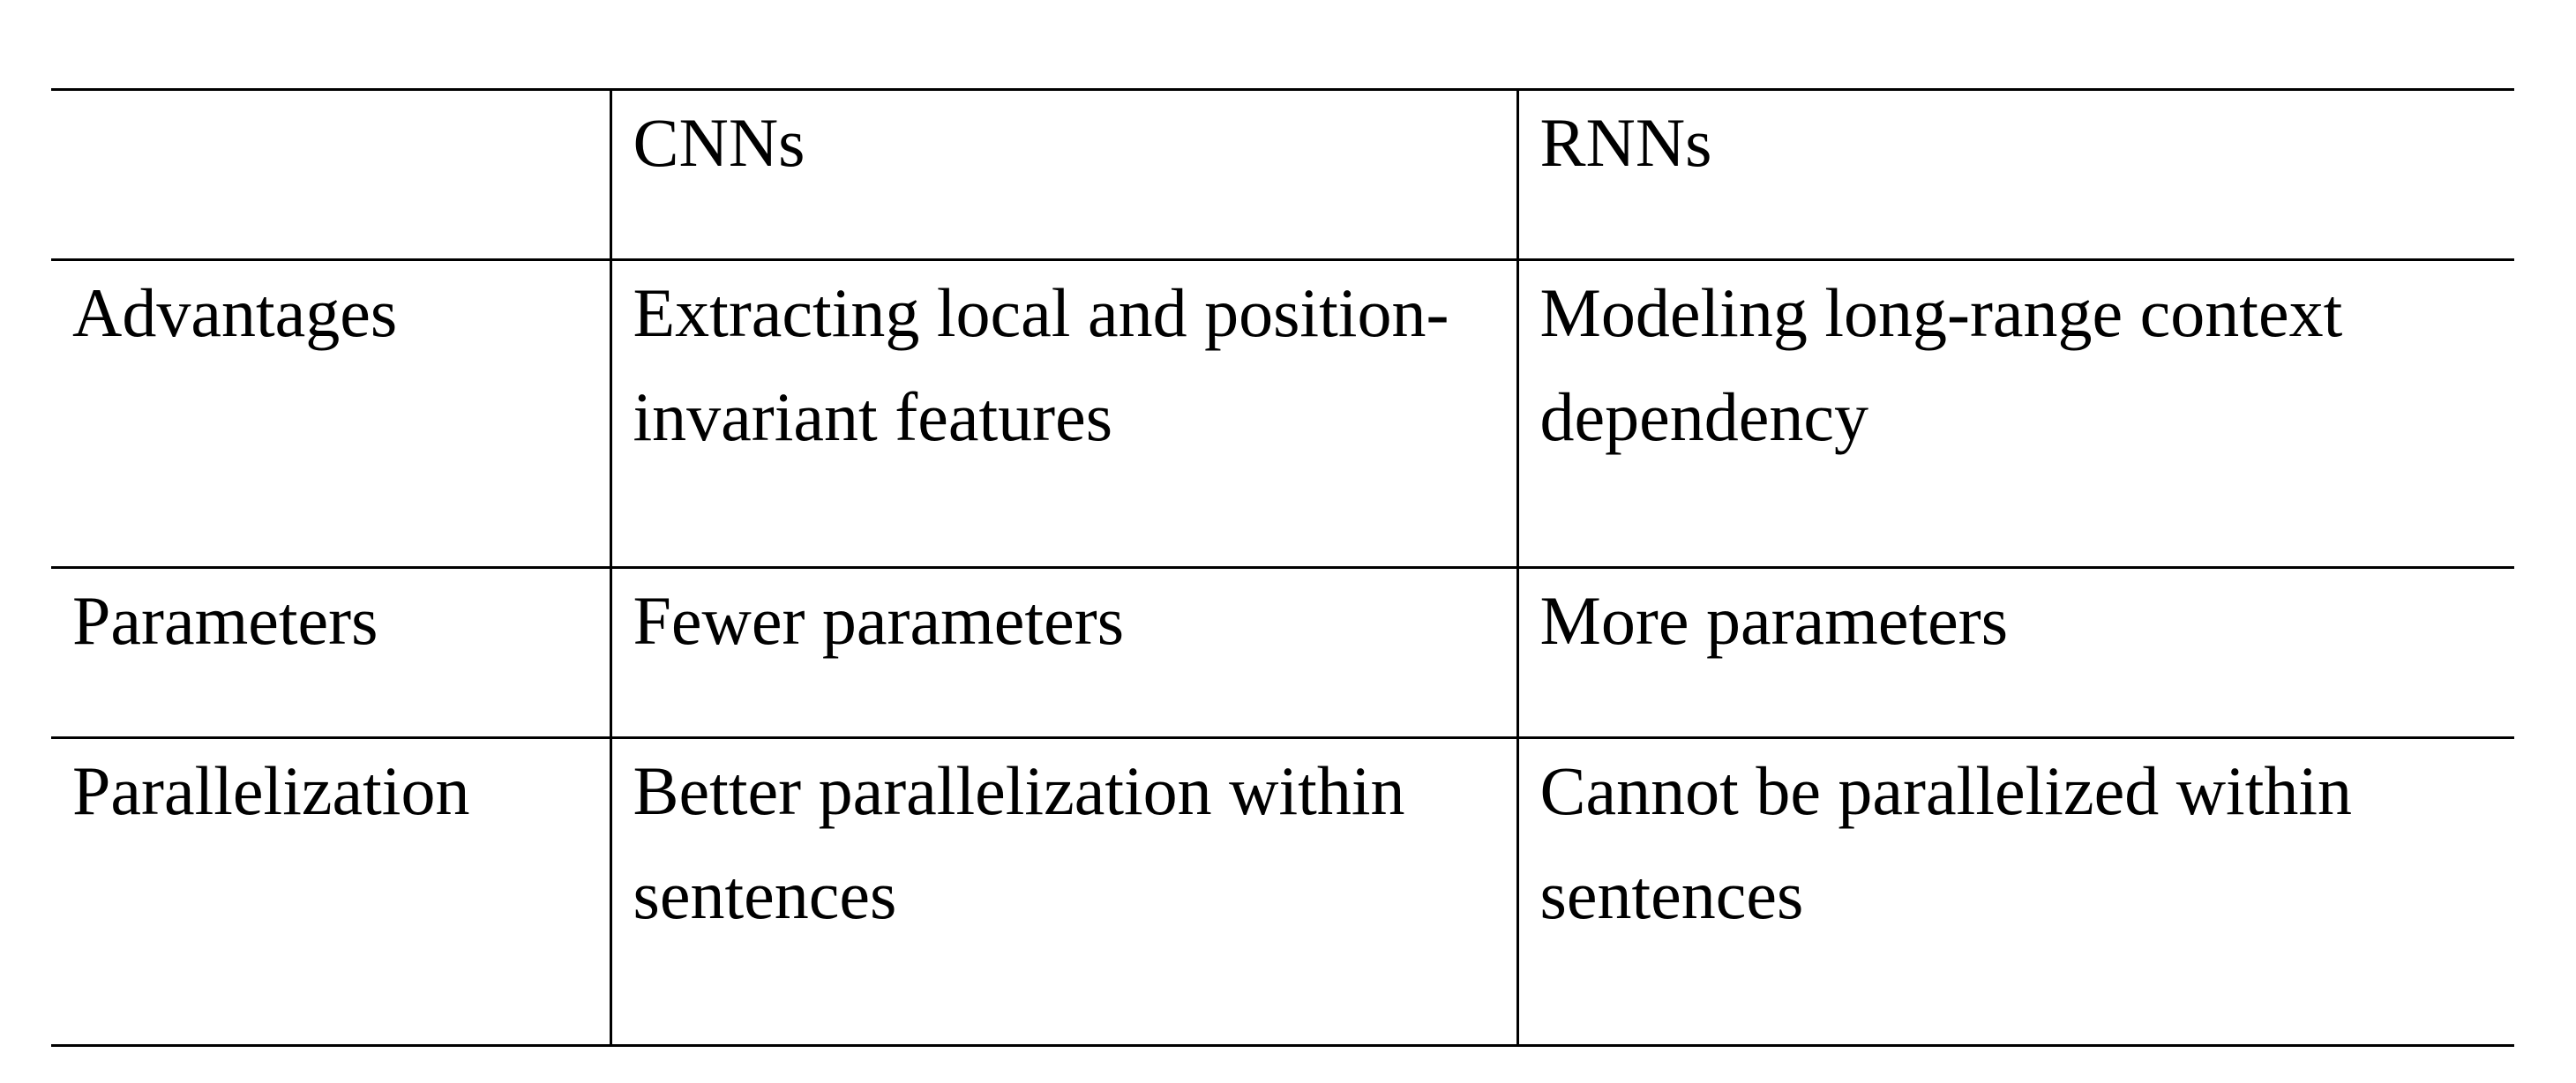 The width and height of the screenshot is (2576, 1083). I want to click on cell-cnn-parallelization: Better parallelization within sentences, so click(1064, 891).